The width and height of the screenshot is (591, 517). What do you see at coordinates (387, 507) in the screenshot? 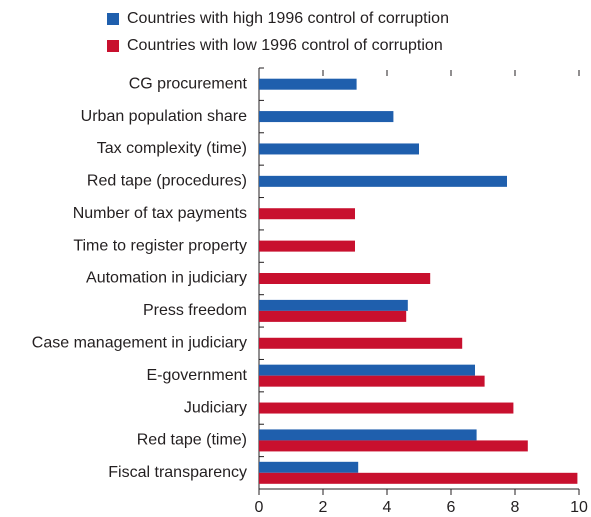
I see `x-tick-label: 4` at bounding box center [387, 507].